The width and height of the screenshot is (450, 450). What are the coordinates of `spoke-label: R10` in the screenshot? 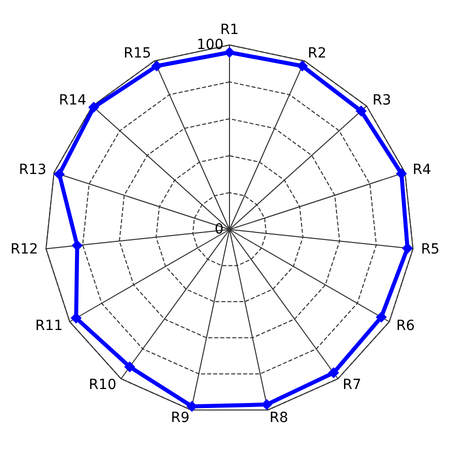 It's located at (102, 385).